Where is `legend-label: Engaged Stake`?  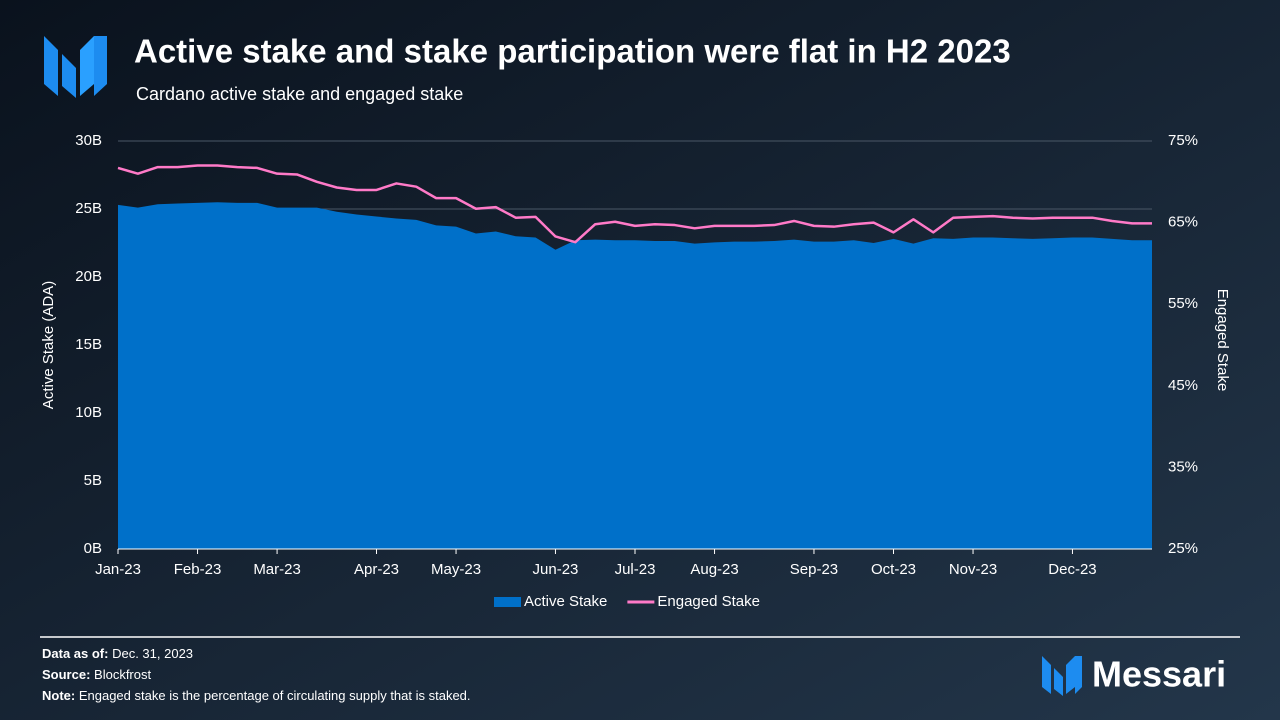 legend-label: Engaged Stake is located at coordinates (708, 601).